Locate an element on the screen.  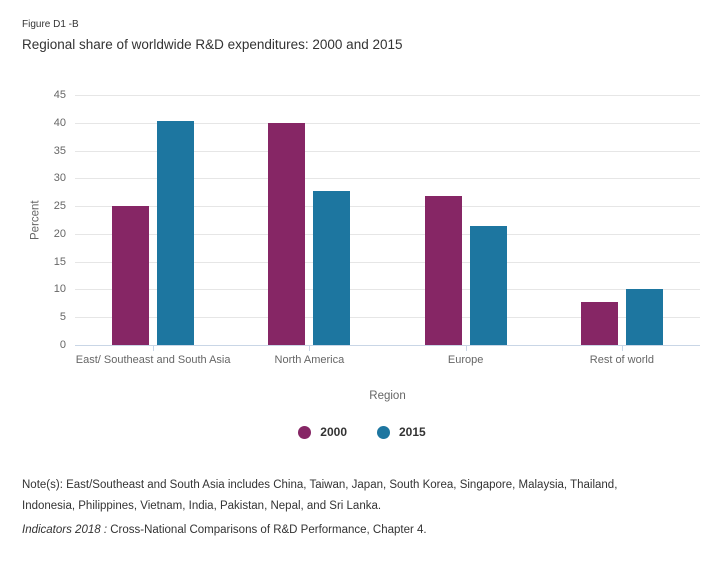
x-tick-mark-north-america is located at coordinates (310, 348).